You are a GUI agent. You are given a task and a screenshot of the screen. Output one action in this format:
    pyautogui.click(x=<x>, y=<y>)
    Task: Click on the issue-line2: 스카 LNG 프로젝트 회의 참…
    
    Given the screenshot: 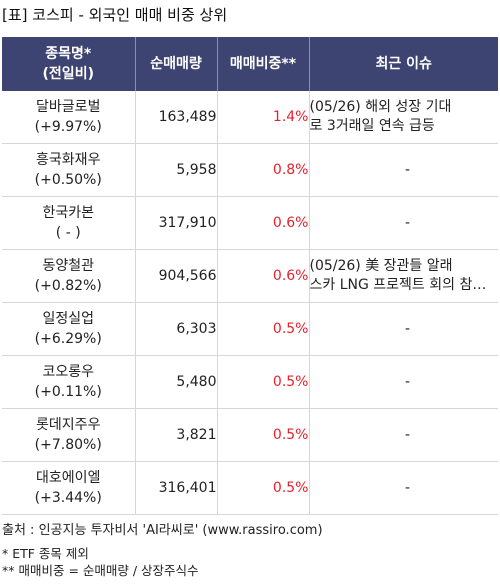 What is the action you would take?
    pyautogui.click(x=398, y=285)
    